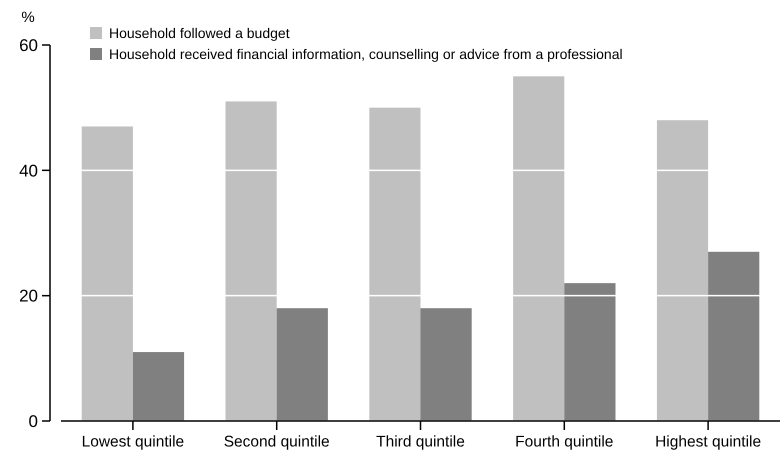  What do you see at coordinates (28, 170) in the screenshot?
I see `y-tick-label: 40` at bounding box center [28, 170].